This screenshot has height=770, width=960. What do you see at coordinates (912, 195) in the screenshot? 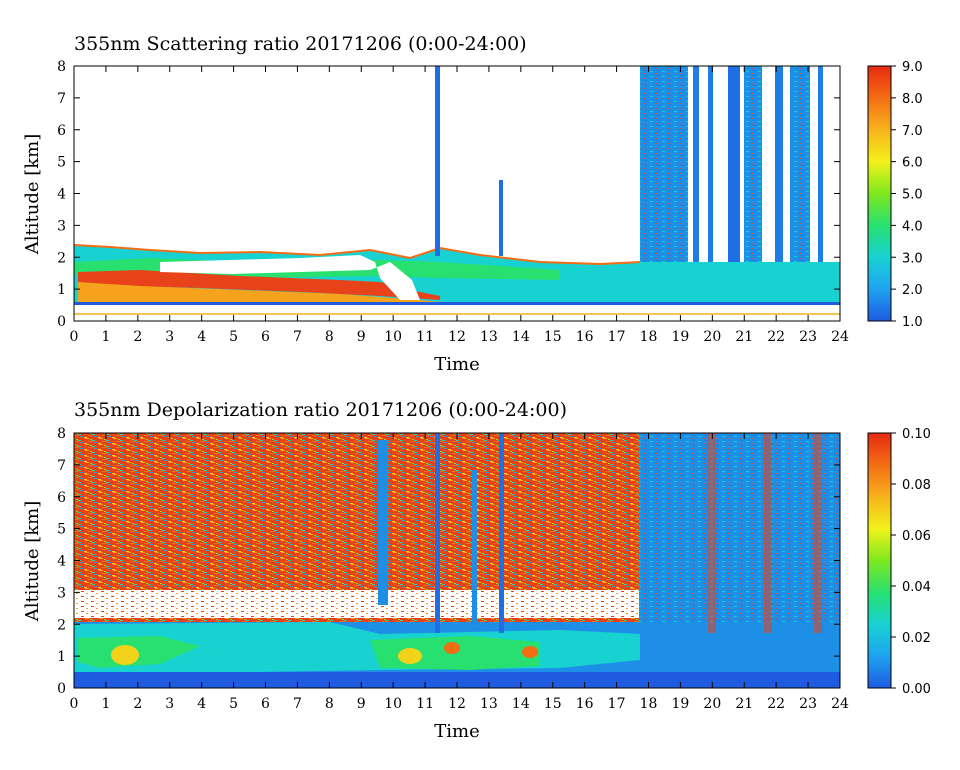
I see `colorbar-label: 5.0` at bounding box center [912, 195].